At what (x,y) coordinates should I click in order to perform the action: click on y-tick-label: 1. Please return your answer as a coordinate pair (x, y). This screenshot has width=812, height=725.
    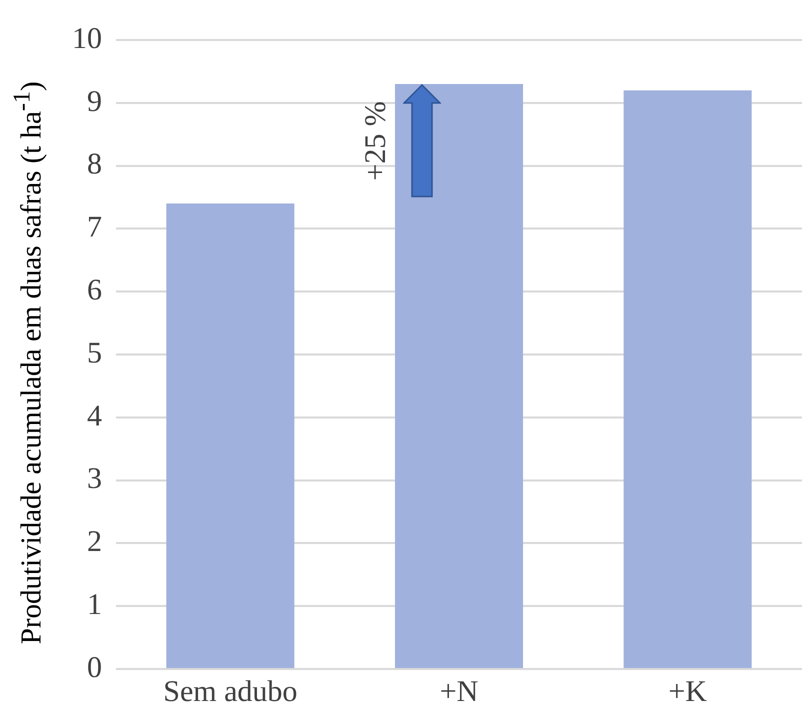
    Looking at the image, I should click on (94, 604).